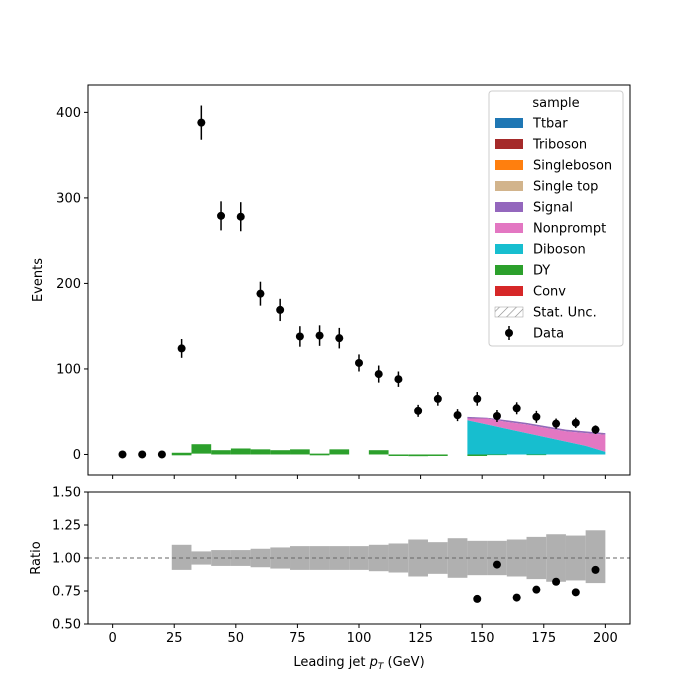 The image size is (700, 700). What do you see at coordinates (36, 557) in the screenshot?
I see `ratio-y-axis-label: Ratio` at bounding box center [36, 557].